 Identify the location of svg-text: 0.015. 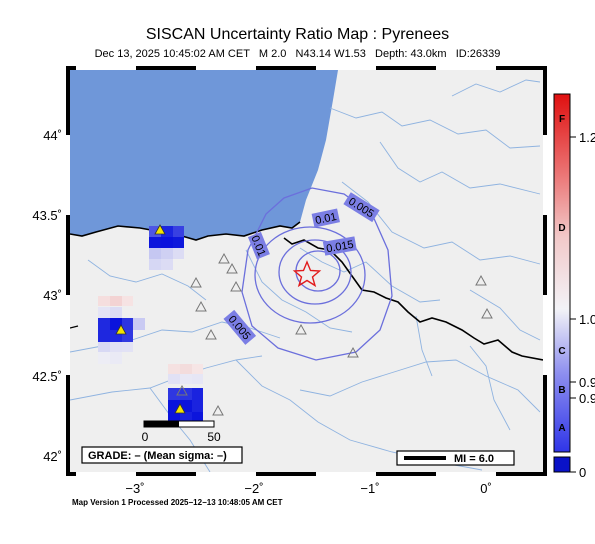
(339, 247).